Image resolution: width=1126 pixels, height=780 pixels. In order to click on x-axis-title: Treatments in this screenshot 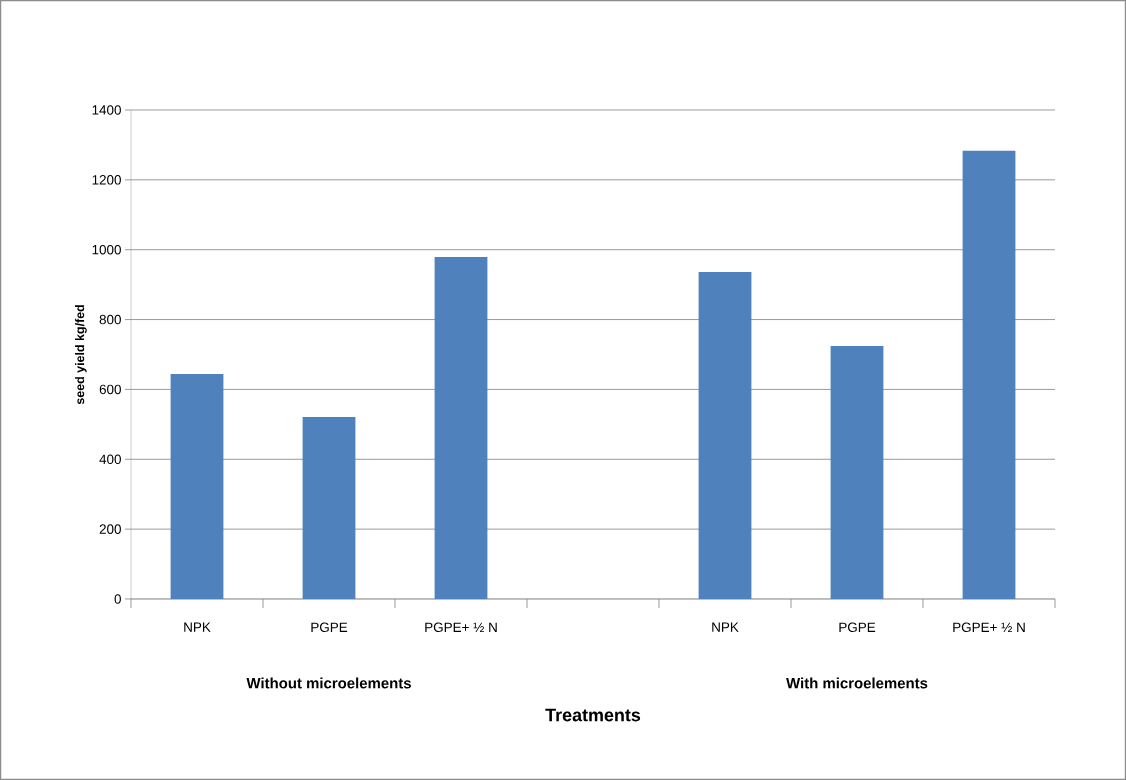, I will do `click(593, 715)`.